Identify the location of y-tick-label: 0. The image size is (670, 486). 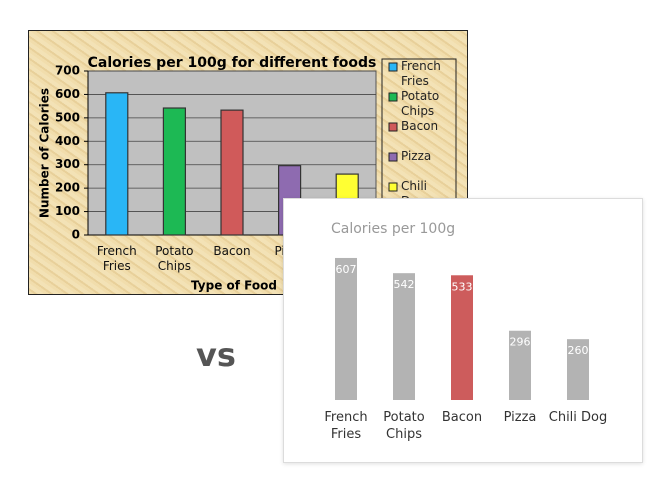
(76, 235).